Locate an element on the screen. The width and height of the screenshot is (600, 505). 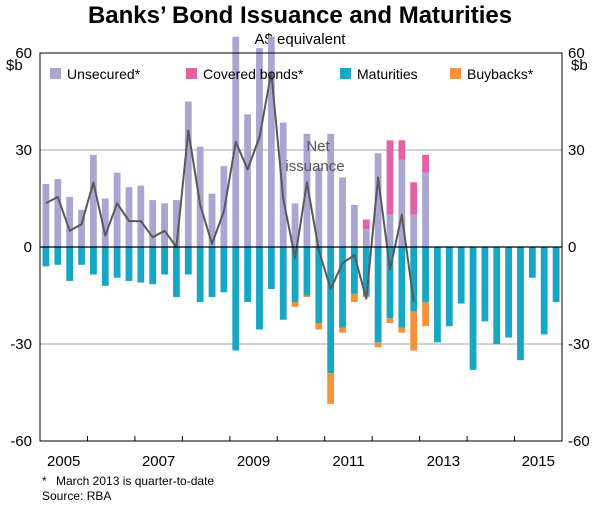
footnote: * March 2013 is quarter-to-date is located at coordinates (128, 481).